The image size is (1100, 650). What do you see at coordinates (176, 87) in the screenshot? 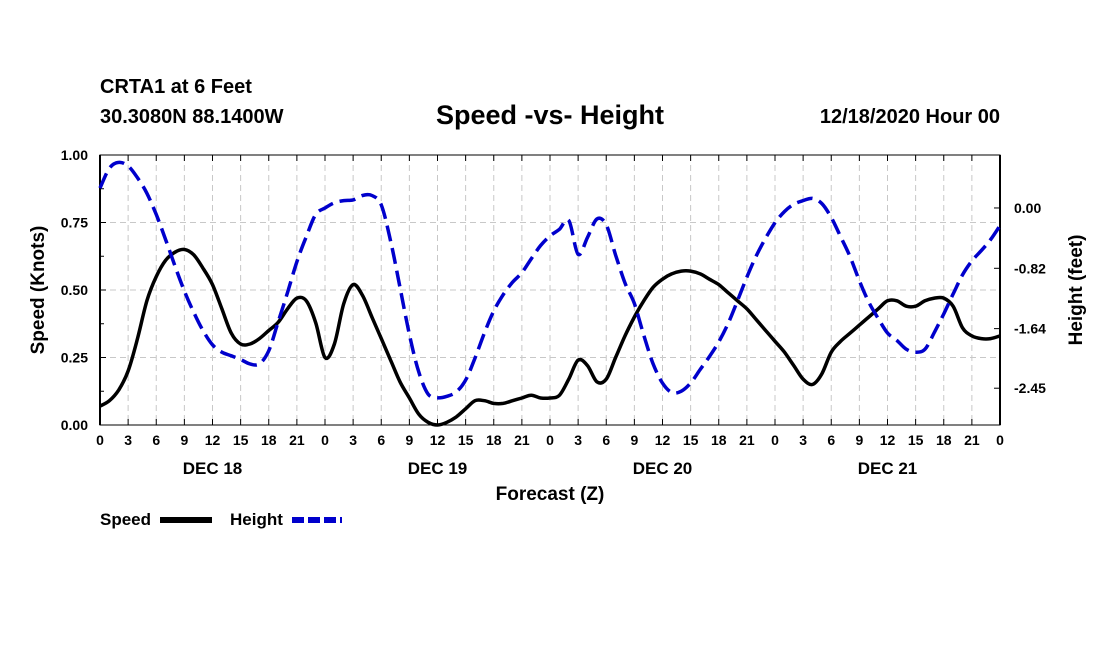
I see `station-name: CRTA1 at 6 Feet` at bounding box center [176, 87].